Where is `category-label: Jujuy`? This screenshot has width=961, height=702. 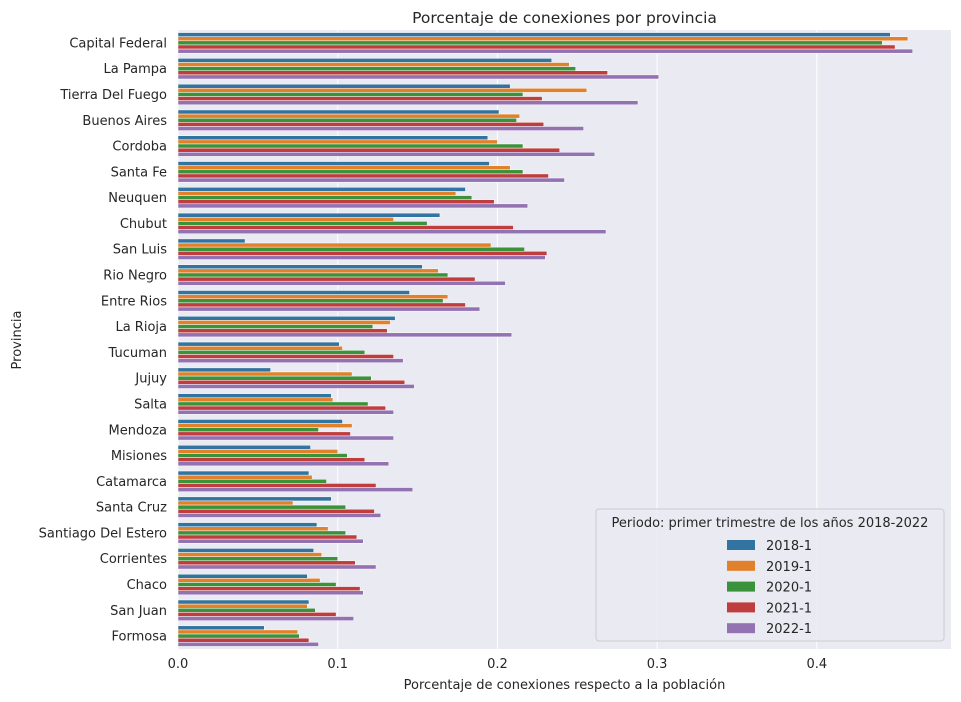
category-label: Jujuy is located at coordinates (150, 379).